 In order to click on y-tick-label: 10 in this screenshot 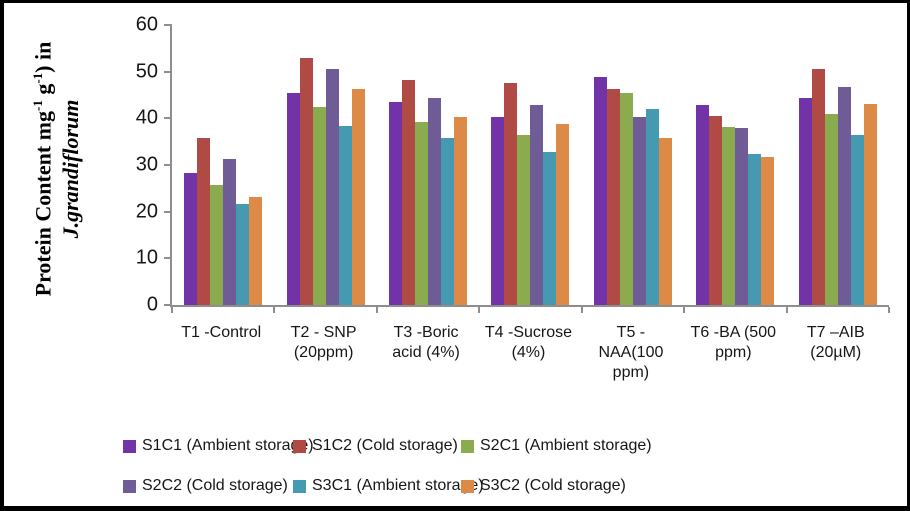, I will do `click(146, 257)`.